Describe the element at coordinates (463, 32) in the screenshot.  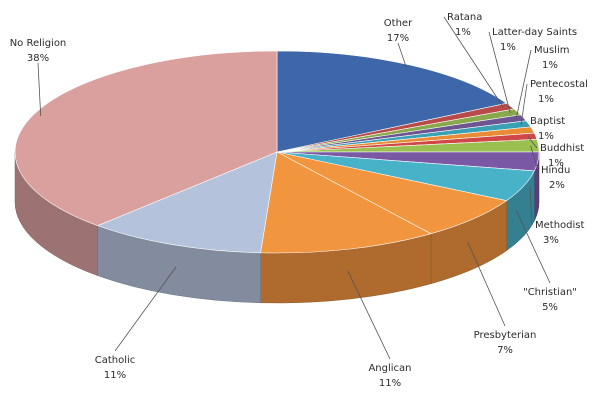
I see `slice-percent-ratana: 1%` at that location.